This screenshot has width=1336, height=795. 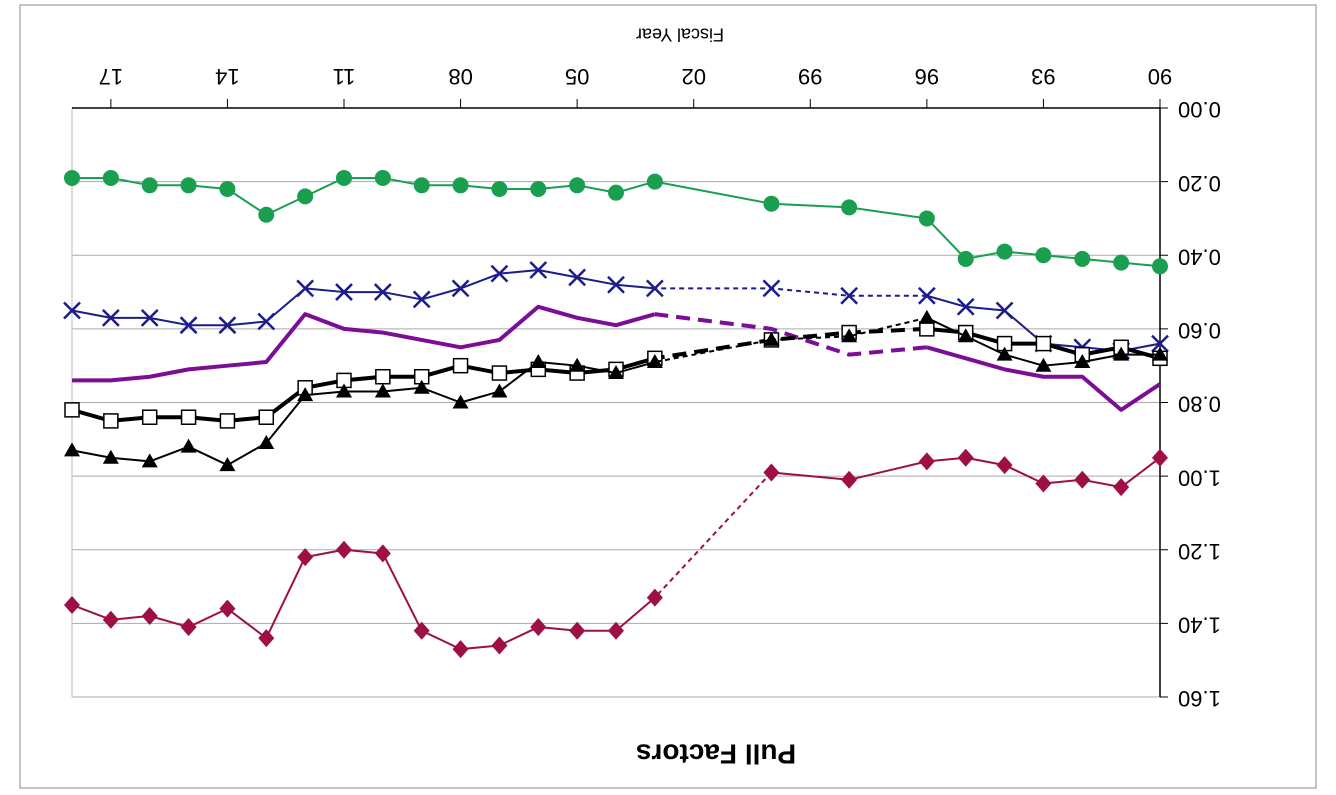 I want to click on x-tick-label: 02, so click(x=693, y=76).